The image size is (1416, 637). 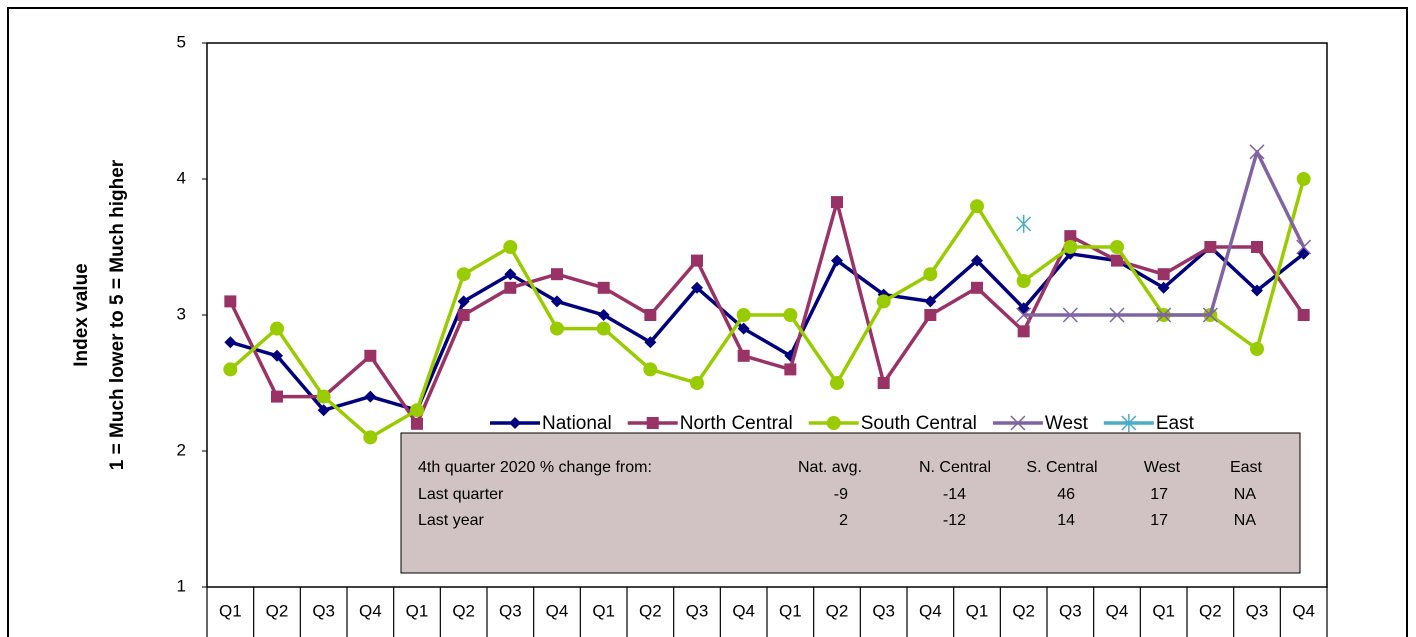 What do you see at coordinates (461, 494) in the screenshot?
I see `table-cell: Last quarter` at bounding box center [461, 494].